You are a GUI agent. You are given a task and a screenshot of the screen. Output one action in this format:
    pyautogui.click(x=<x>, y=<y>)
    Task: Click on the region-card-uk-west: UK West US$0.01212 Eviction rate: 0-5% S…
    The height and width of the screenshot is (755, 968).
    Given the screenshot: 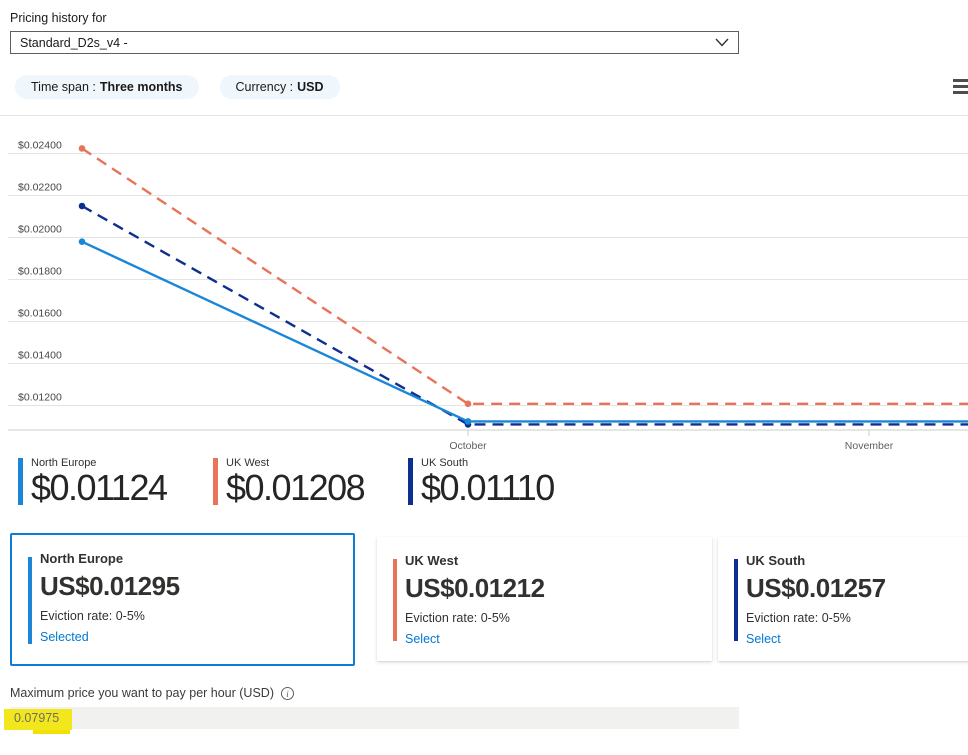 What is the action you would take?
    pyautogui.click(x=544, y=599)
    